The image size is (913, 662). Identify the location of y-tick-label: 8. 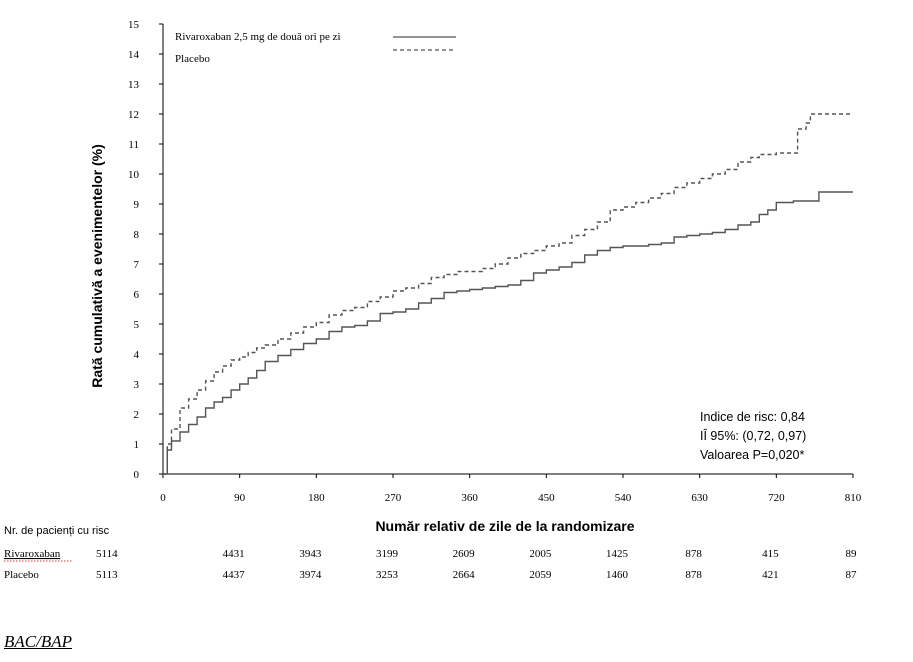
(137, 235).